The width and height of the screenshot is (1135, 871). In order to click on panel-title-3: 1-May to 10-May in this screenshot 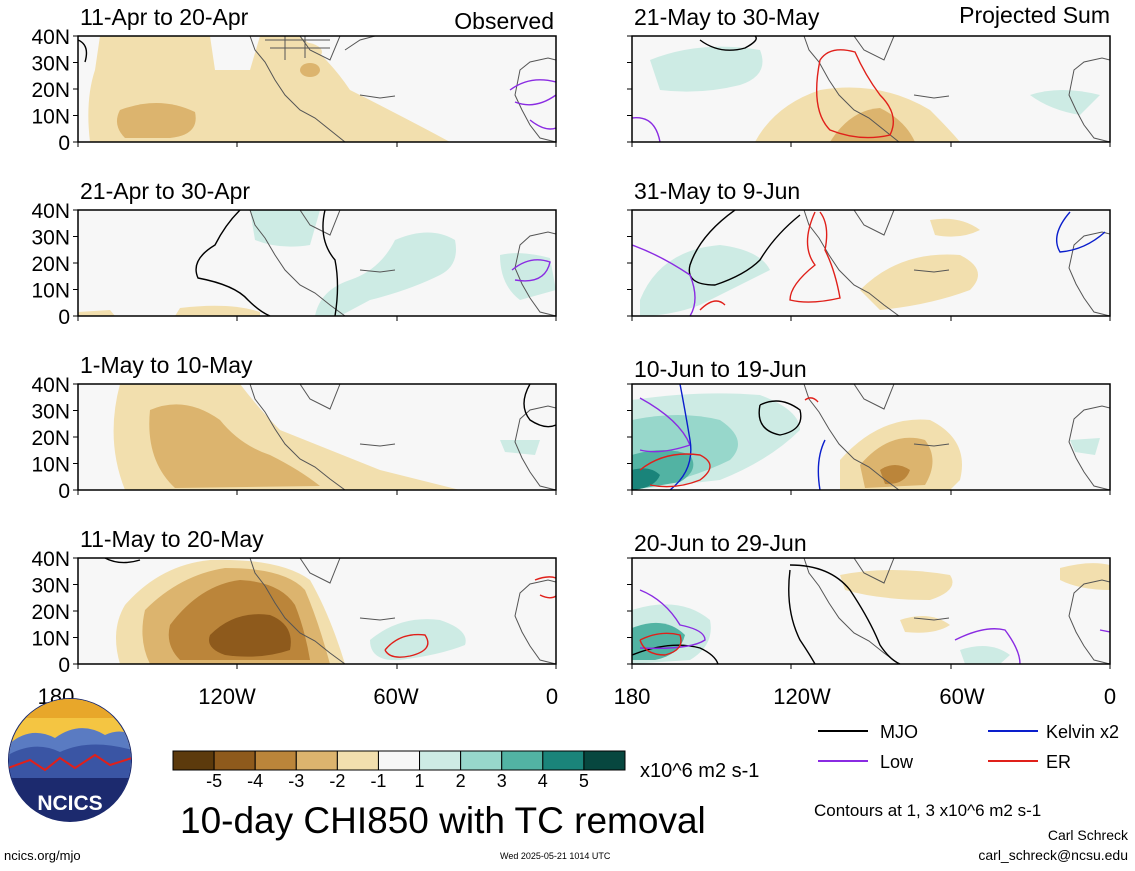, I will do `click(166, 365)`.